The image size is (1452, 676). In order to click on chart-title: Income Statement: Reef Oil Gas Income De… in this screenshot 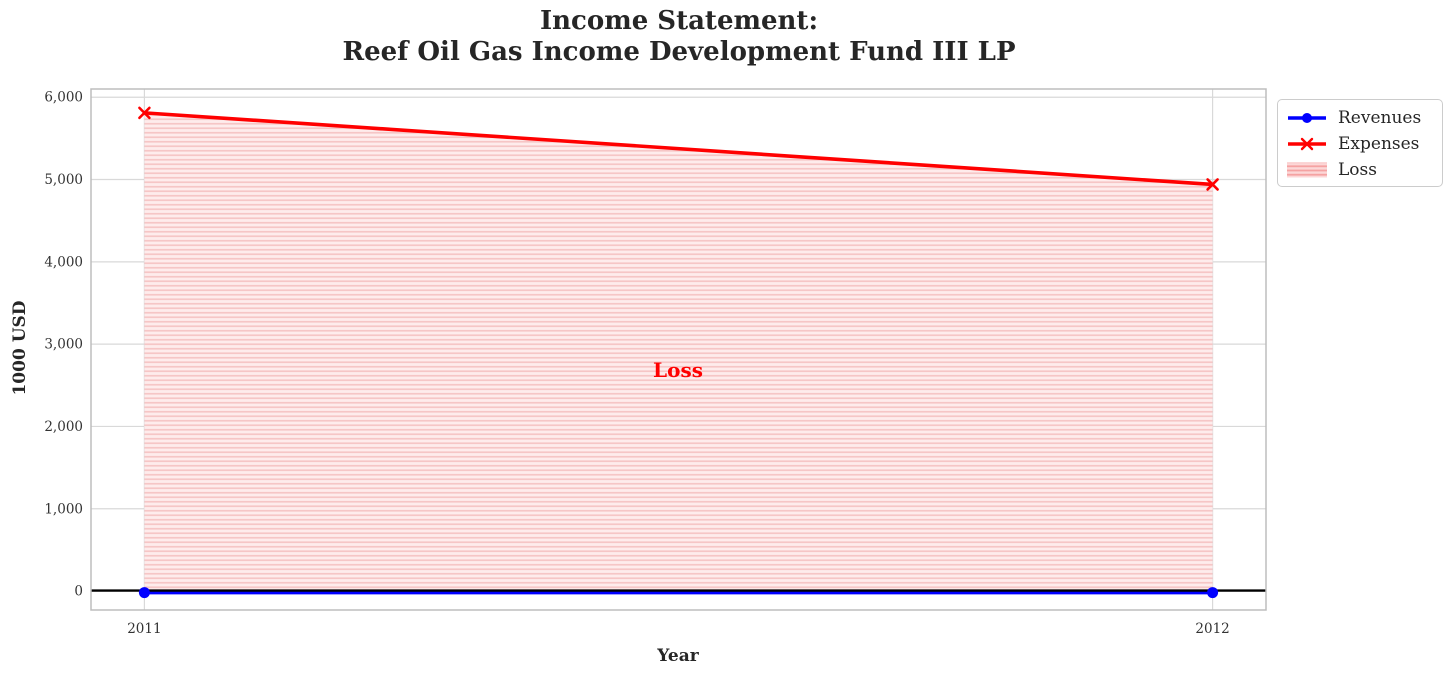, I will do `click(679, 37)`.